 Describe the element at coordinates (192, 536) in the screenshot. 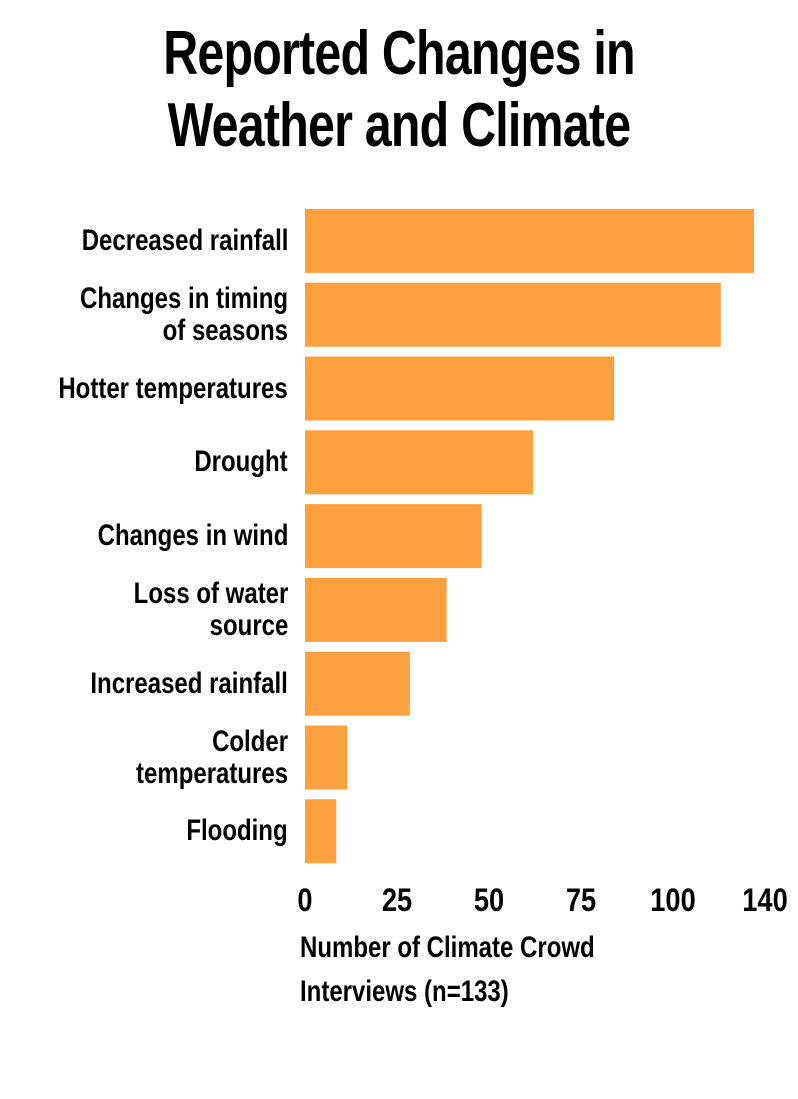

I see `y-tick-label: Changes in wind` at that location.